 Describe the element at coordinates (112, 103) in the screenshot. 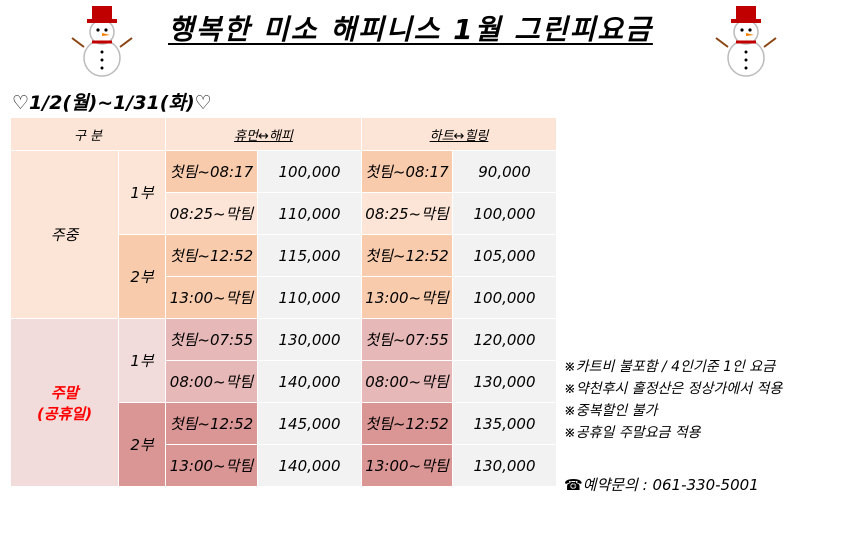

I see `period-label: ♡1/2(월)~1/31(화)♡` at that location.